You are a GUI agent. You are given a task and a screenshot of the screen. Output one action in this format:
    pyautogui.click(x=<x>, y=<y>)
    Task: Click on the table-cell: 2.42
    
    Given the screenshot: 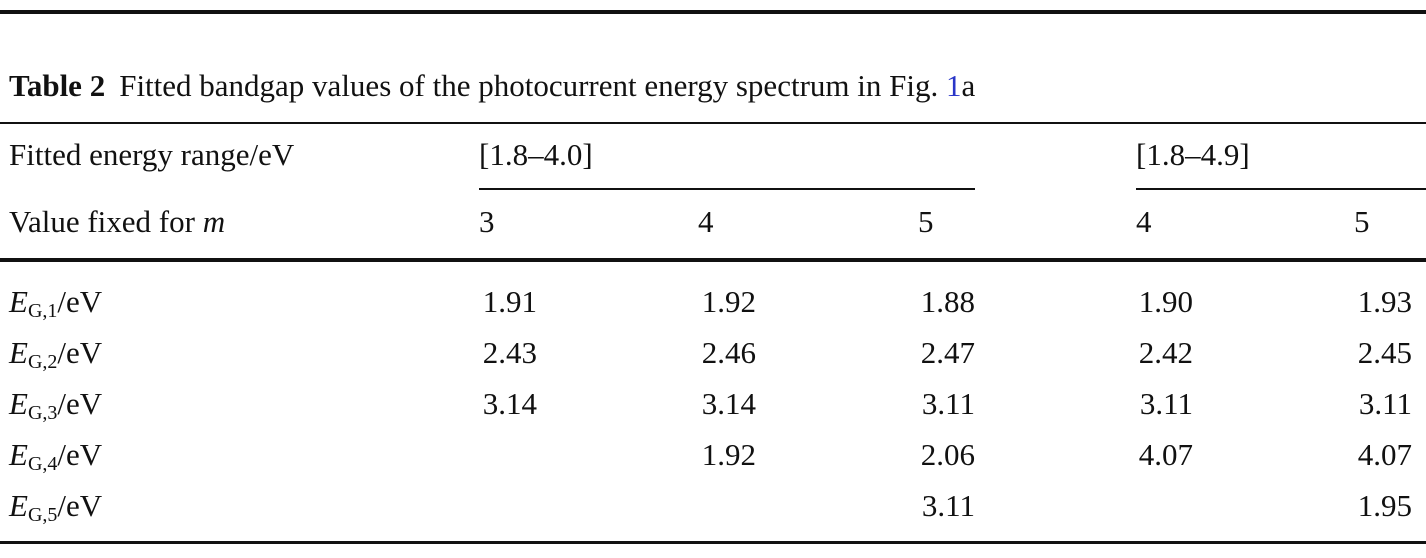 What is the action you would take?
    pyautogui.click(x=1165, y=352)
    